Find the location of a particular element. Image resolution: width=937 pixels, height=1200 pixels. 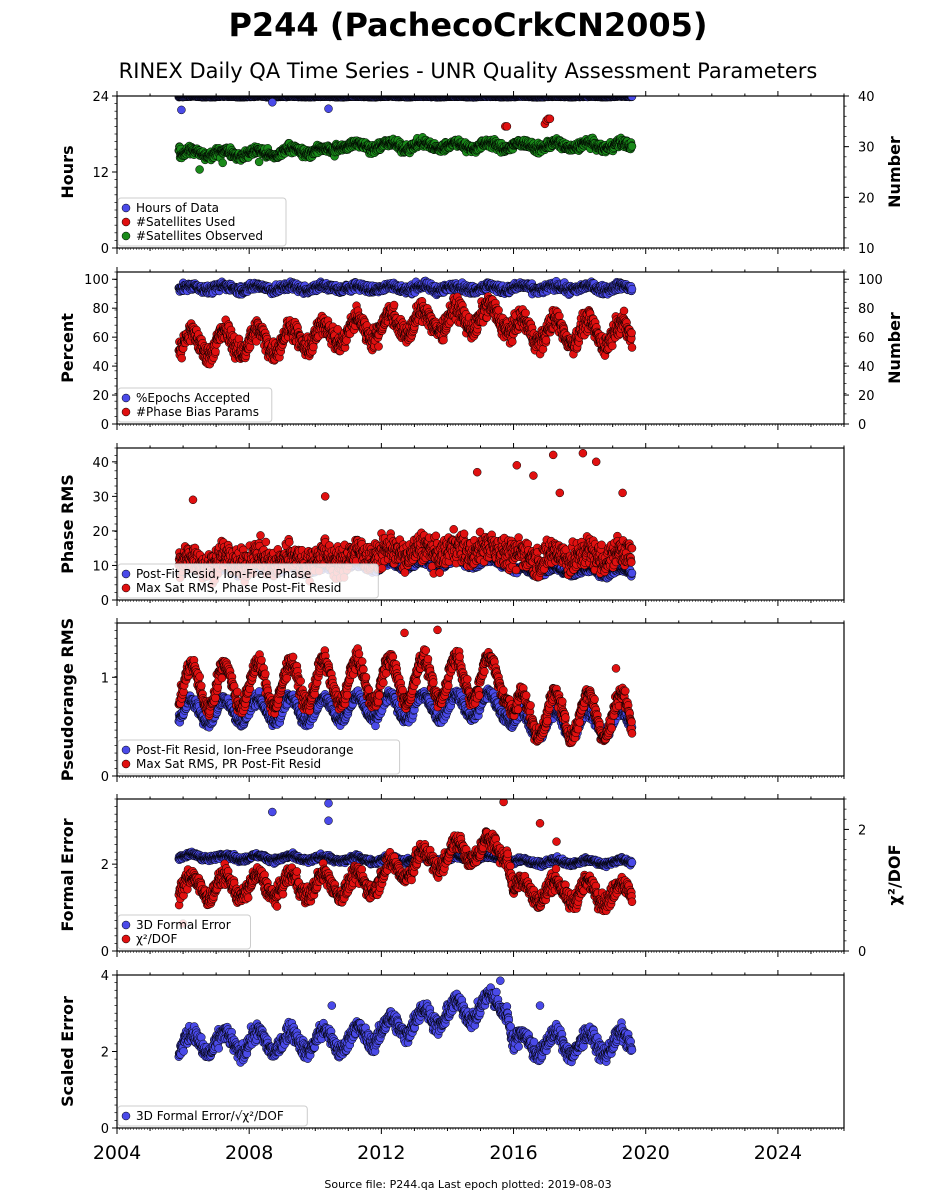

y-axis-label: Hours is located at coordinates (67, 171).